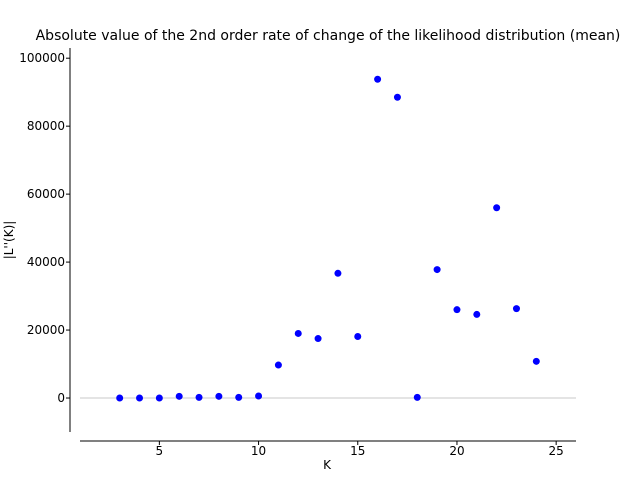 This screenshot has height=480, width=640. What do you see at coordinates (42, 58) in the screenshot?
I see `y-tick-label: 100000` at bounding box center [42, 58].